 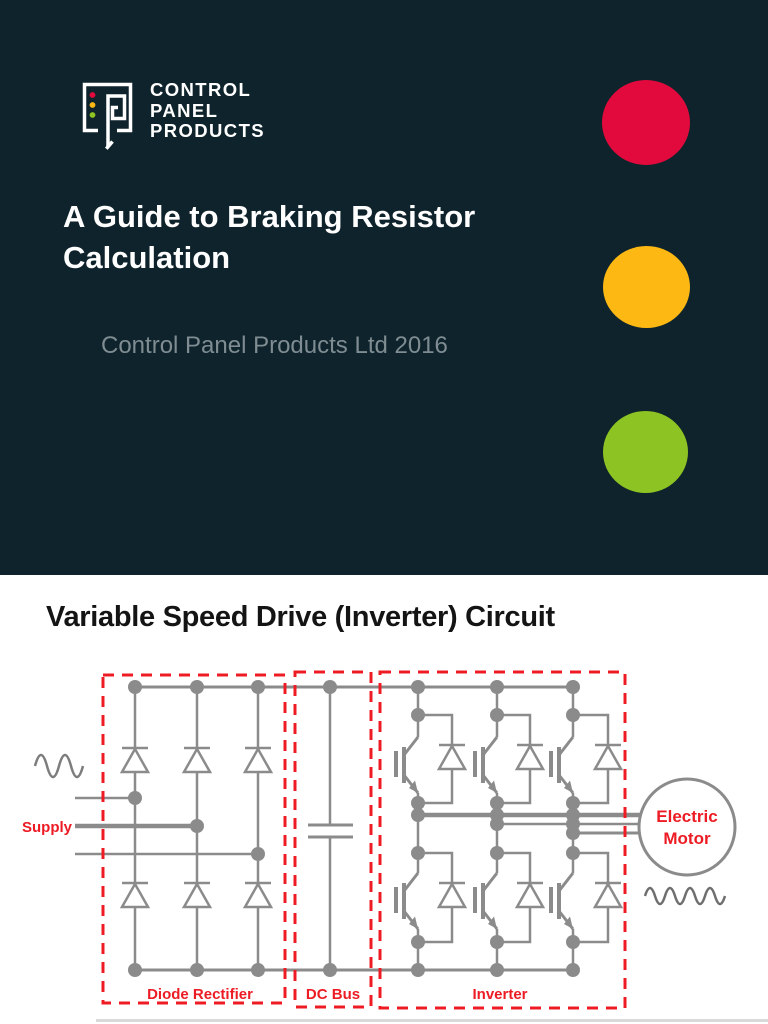 What do you see at coordinates (92, 105) in the screenshot?
I see `logo-amber-dot-icon` at bounding box center [92, 105].